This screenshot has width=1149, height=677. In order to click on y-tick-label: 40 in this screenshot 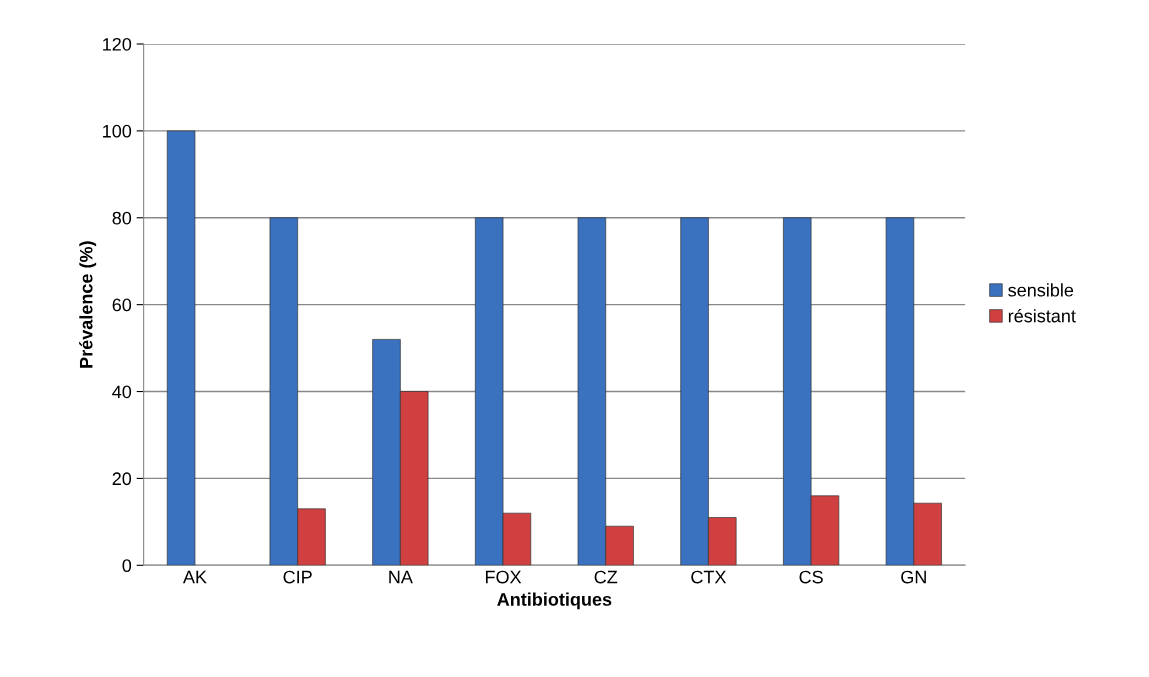, I will do `click(122, 392)`.